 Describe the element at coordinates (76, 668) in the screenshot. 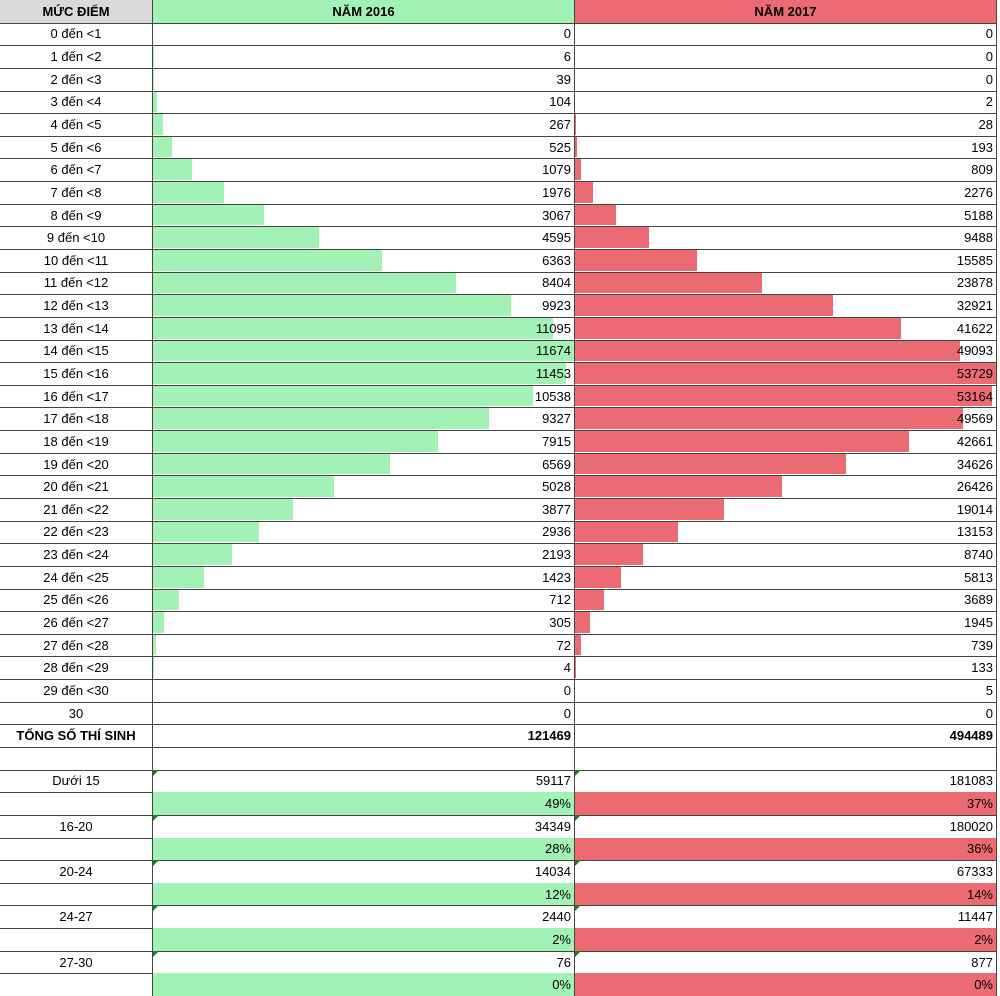

I see `row-label: 28 đến <29` at that location.